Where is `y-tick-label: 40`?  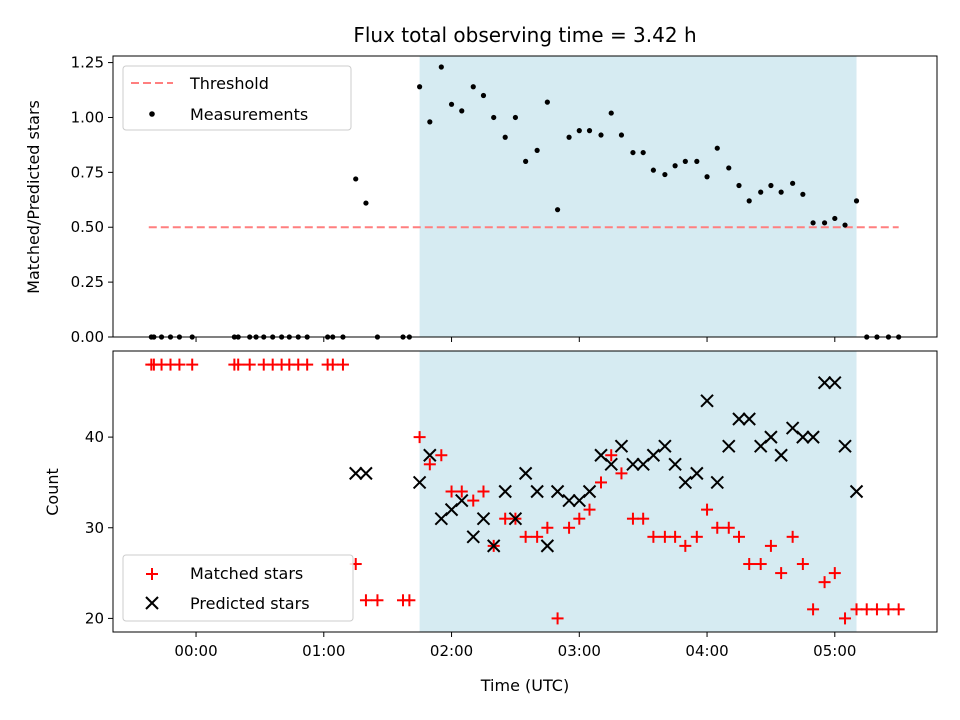 y-tick-label: 40 is located at coordinates (94, 437).